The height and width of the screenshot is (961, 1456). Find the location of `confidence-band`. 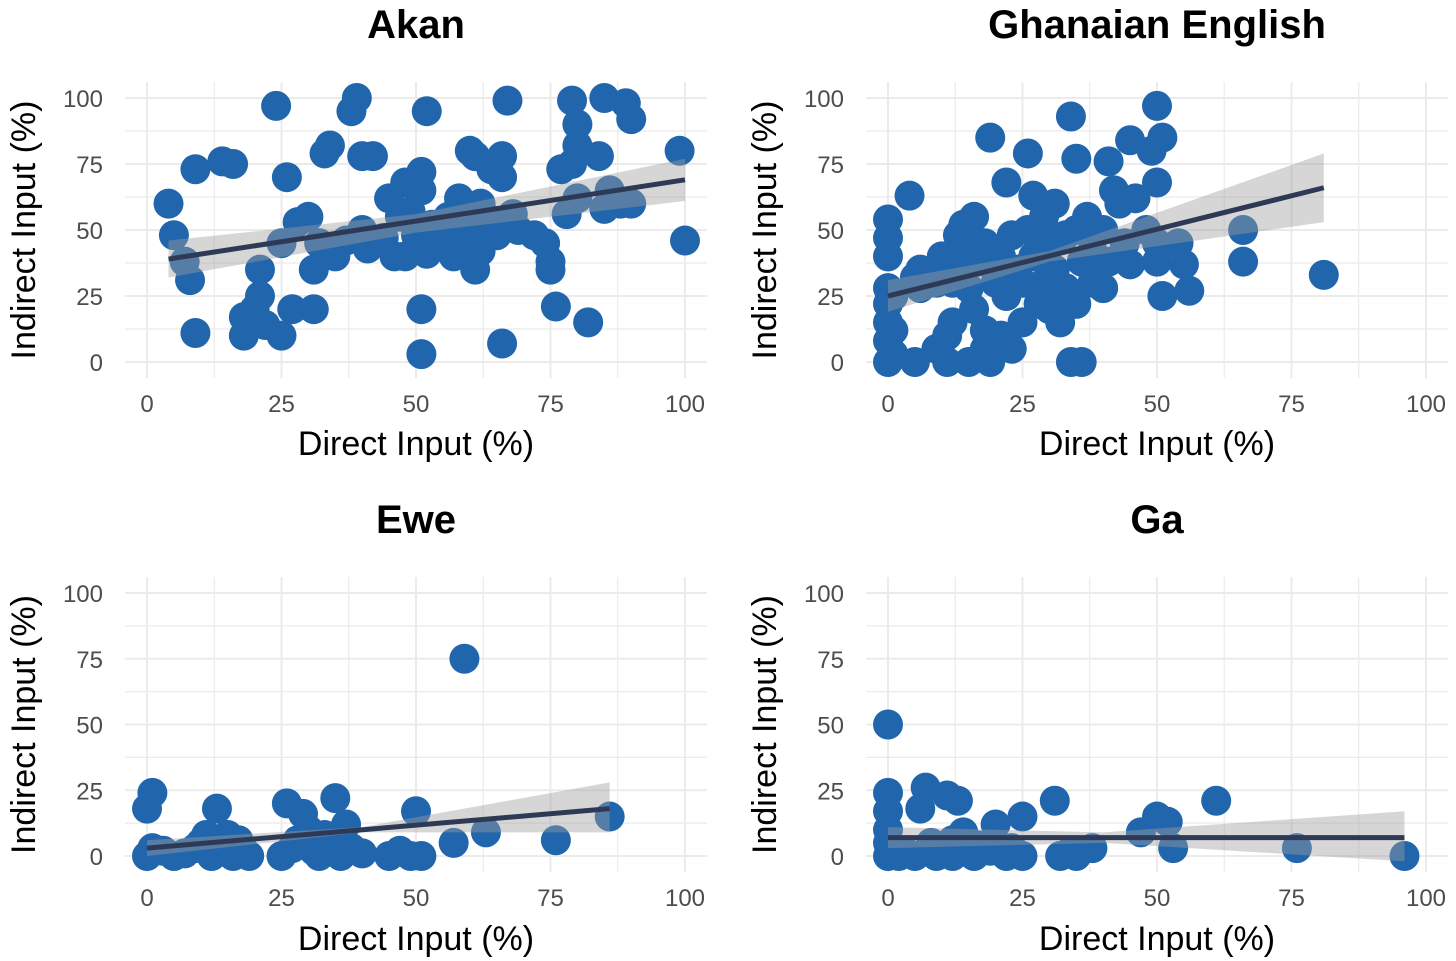

confidence-band is located at coordinates (1106, 232).